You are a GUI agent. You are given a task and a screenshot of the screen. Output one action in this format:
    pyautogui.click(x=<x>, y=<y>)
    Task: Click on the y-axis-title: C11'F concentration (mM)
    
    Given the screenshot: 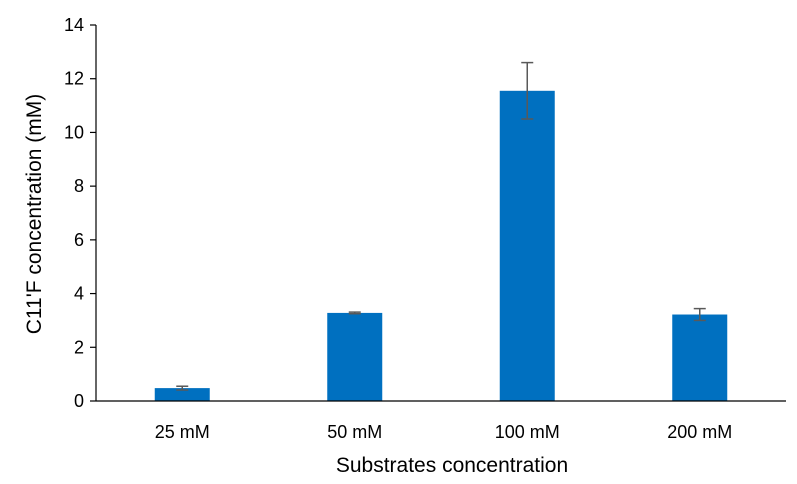 What is the action you would take?
    pyautogui.click(x=34, y=214)
    